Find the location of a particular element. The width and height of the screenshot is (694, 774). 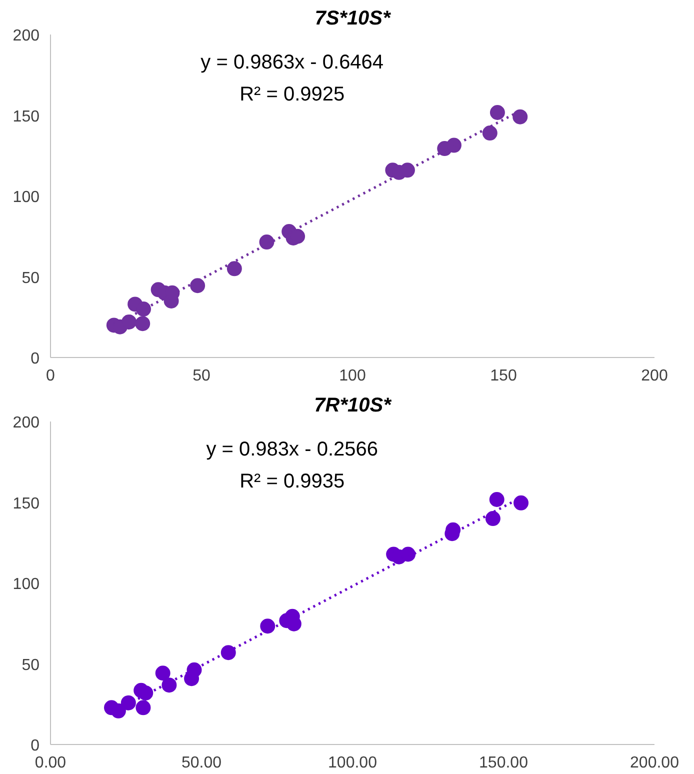

x-tick-label: 150 is located at coordinates (503, 376).